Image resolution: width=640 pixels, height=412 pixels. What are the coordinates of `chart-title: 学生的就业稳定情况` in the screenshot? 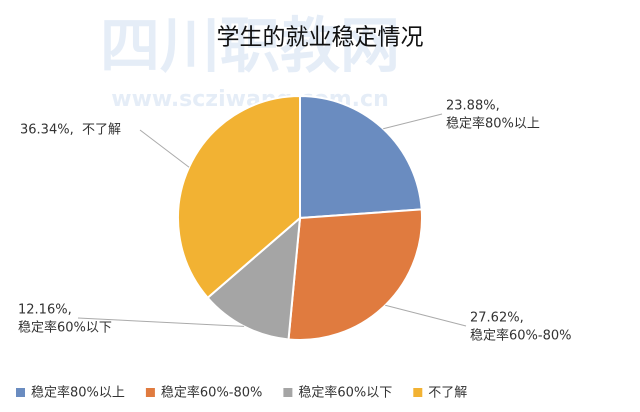 It's located at (320, 38).